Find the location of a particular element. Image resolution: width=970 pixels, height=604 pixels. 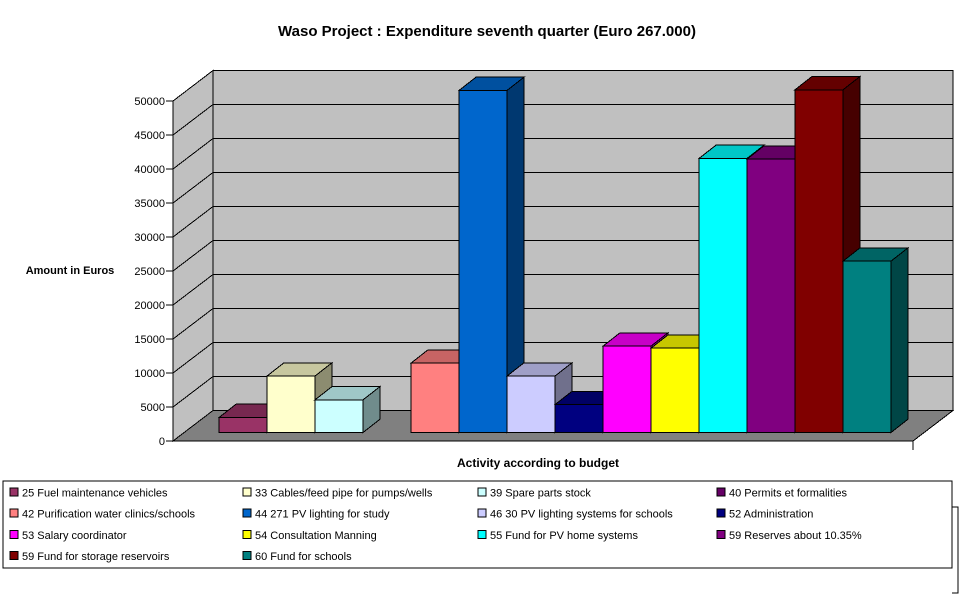

legend-item-40-permits-et-formalities: 40 Permits et formalities is located at coordinates (781, 493).